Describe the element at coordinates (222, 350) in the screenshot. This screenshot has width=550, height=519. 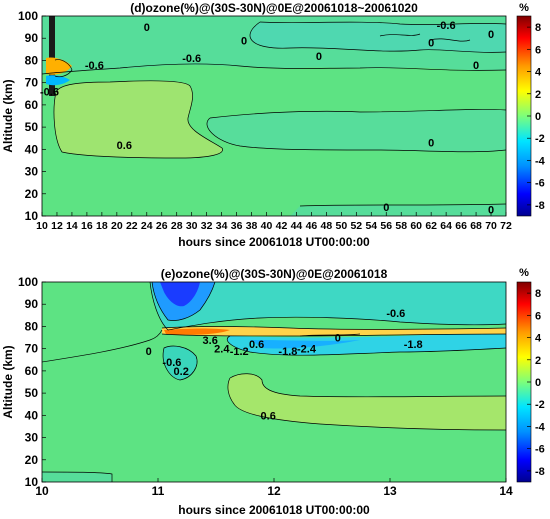
I see `contour-label: 2.4` at that location.